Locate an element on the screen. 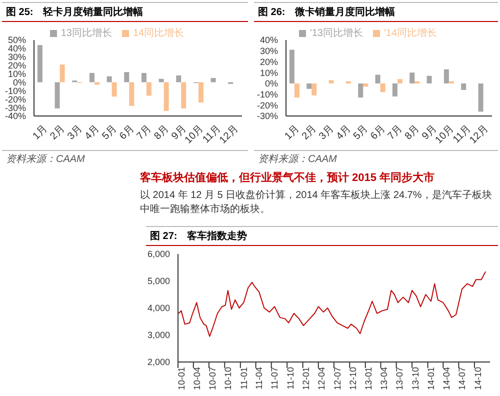 The image size is (500, 396). chart-title: 图 26: 微卡销量月度同比增幅 is located at coordinates (376, 12).